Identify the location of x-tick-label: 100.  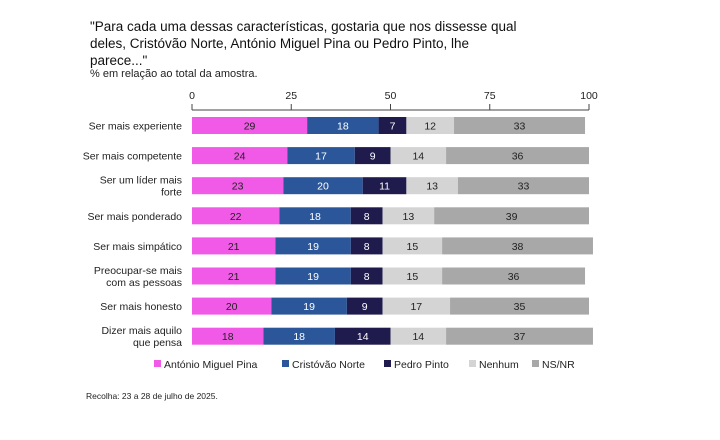
(589, 96).